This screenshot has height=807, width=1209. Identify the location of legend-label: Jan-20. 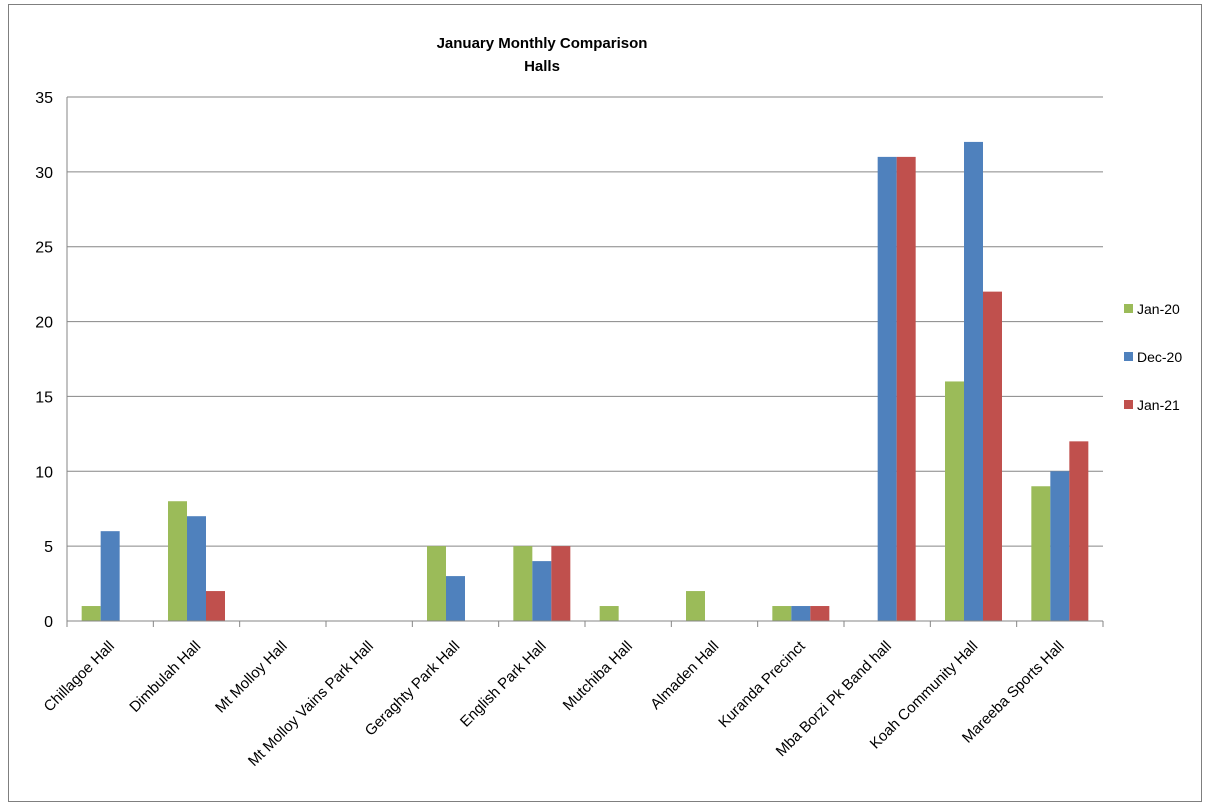
(1158, 309).